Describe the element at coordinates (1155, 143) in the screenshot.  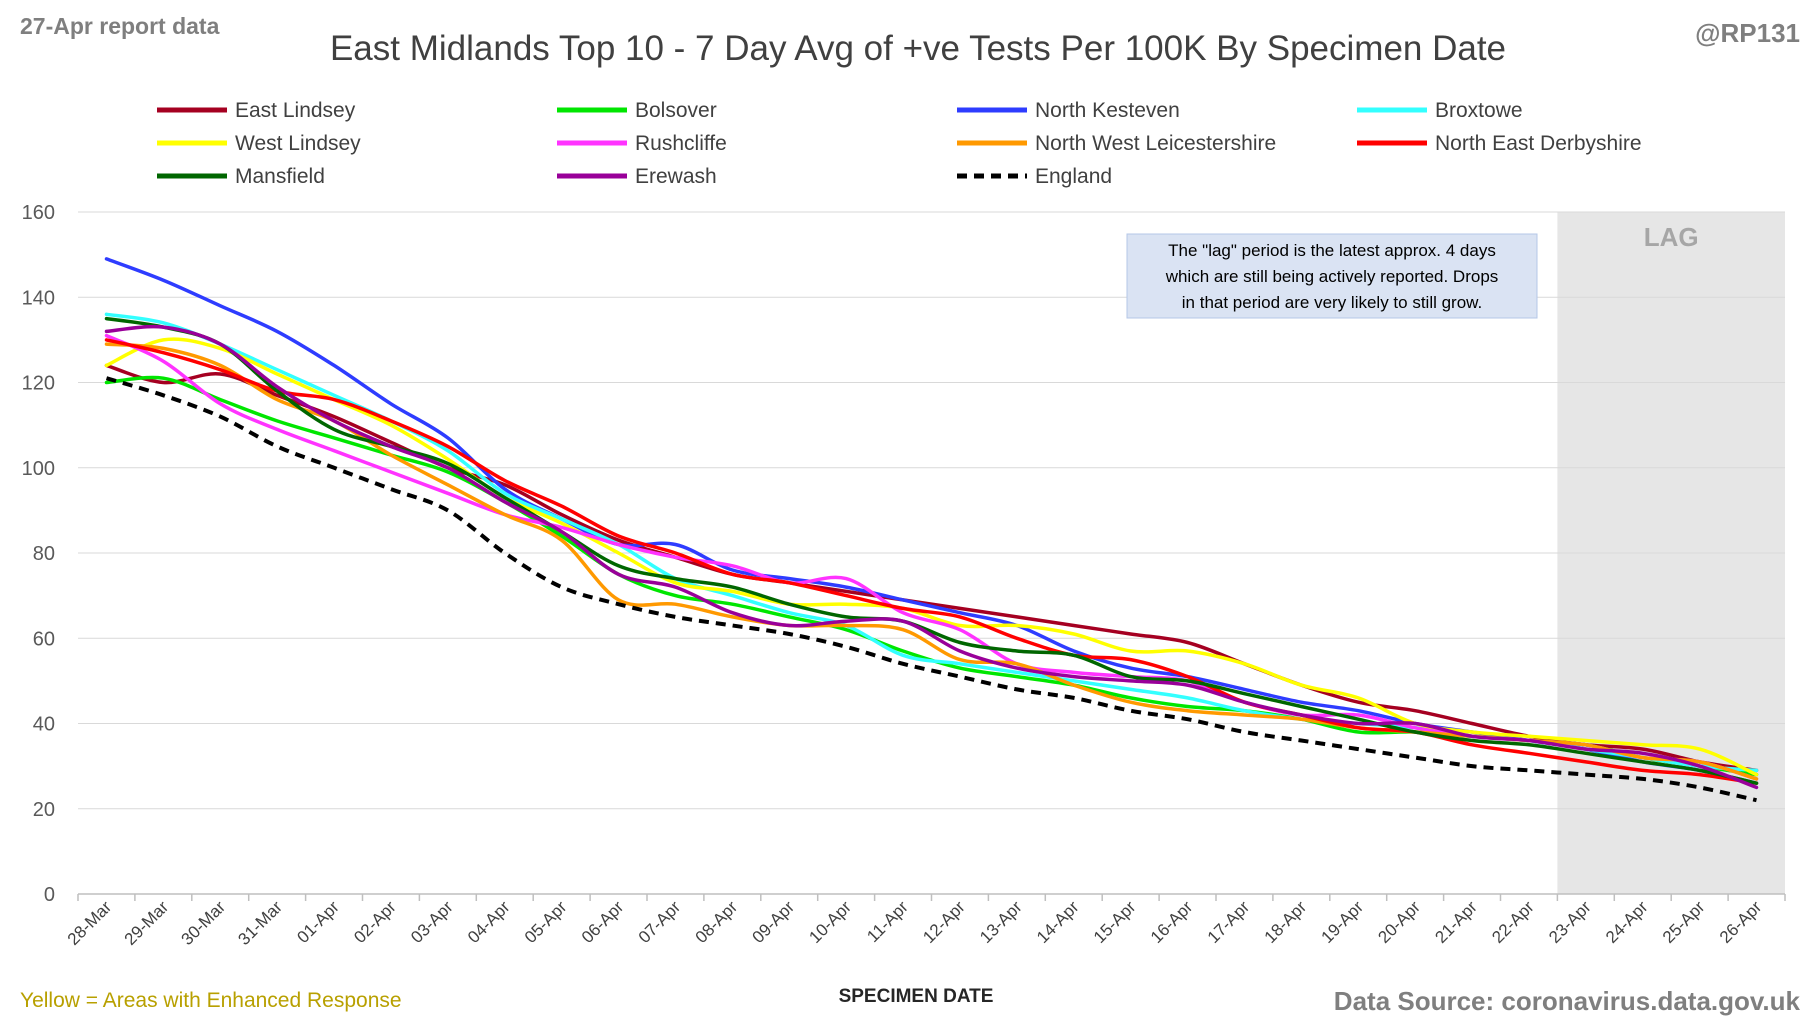
I see `legend-label: North West Leicestershire` at that location.